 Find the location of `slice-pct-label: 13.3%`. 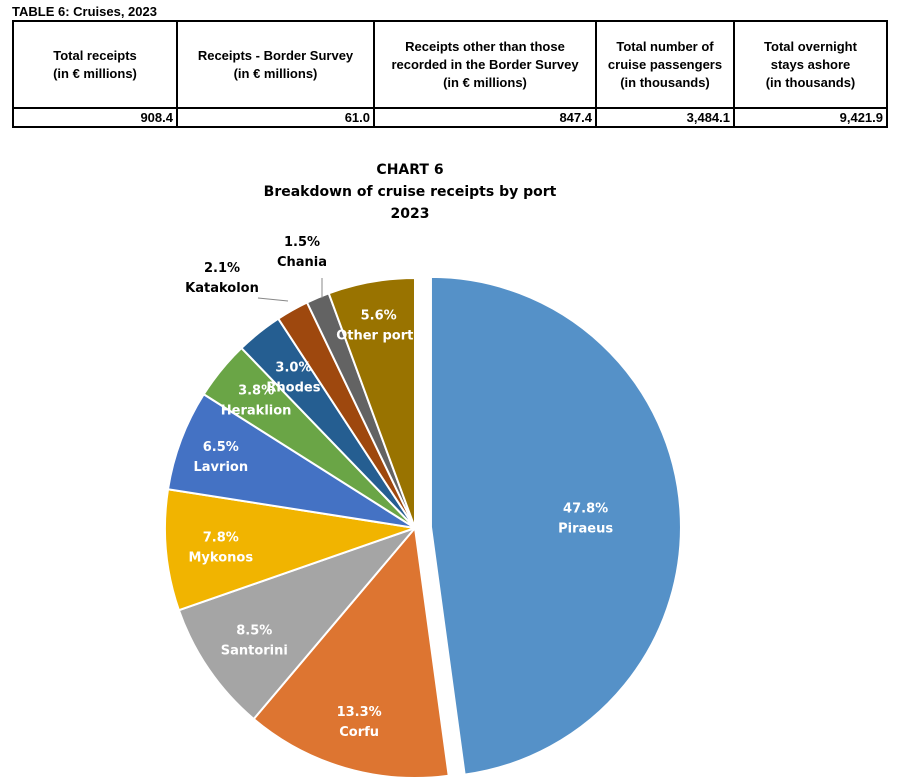

slice-pct-label: 13.3% is located at coordinates (359, 712).